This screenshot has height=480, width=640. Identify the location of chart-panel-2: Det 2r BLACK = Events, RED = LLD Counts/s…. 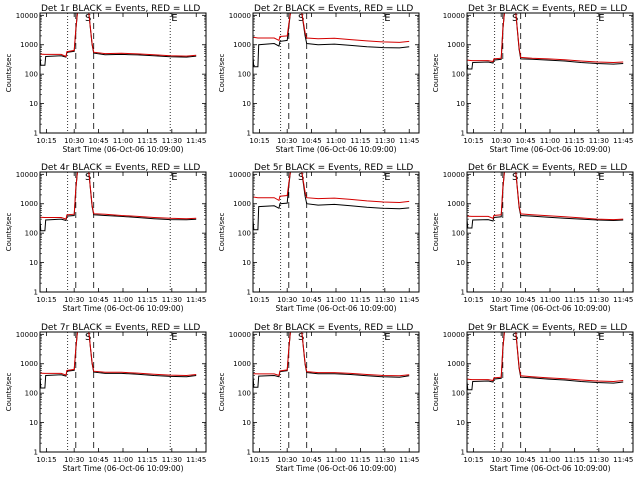
(319, 79).